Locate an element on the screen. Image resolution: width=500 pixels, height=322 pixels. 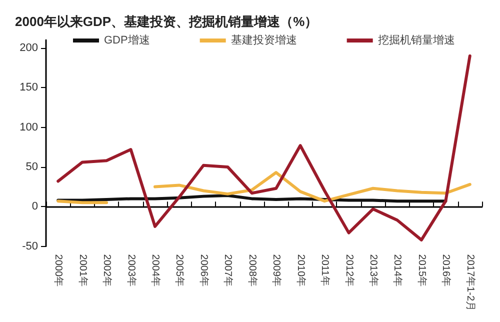
x-tick-label: 2003年 is located at coordinates (131, 270).